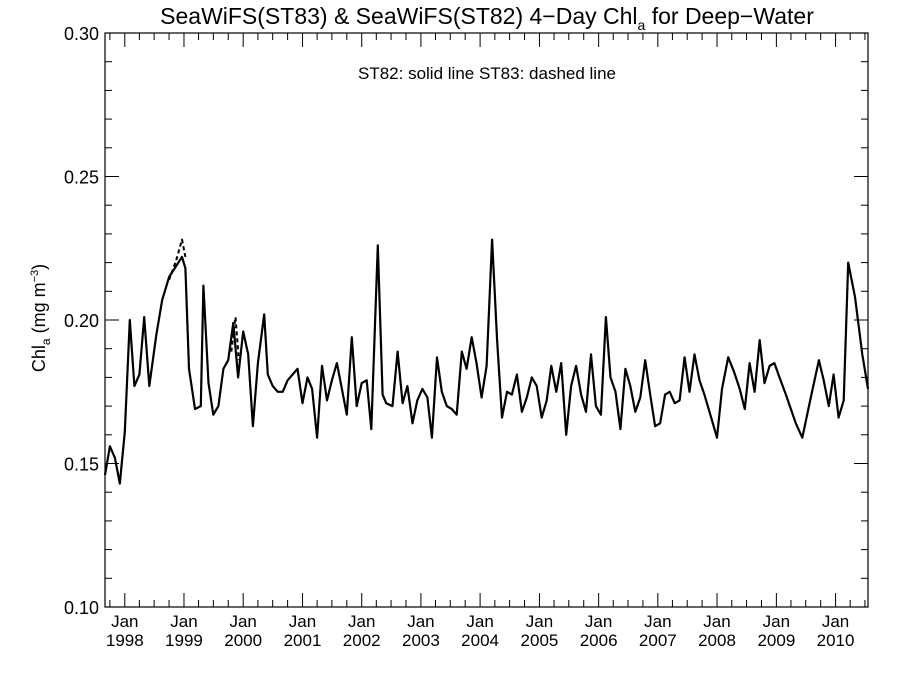 This screenshot has width=900, height=680. I want to click on x-tick-label-year: 2008, so click(717, 640).